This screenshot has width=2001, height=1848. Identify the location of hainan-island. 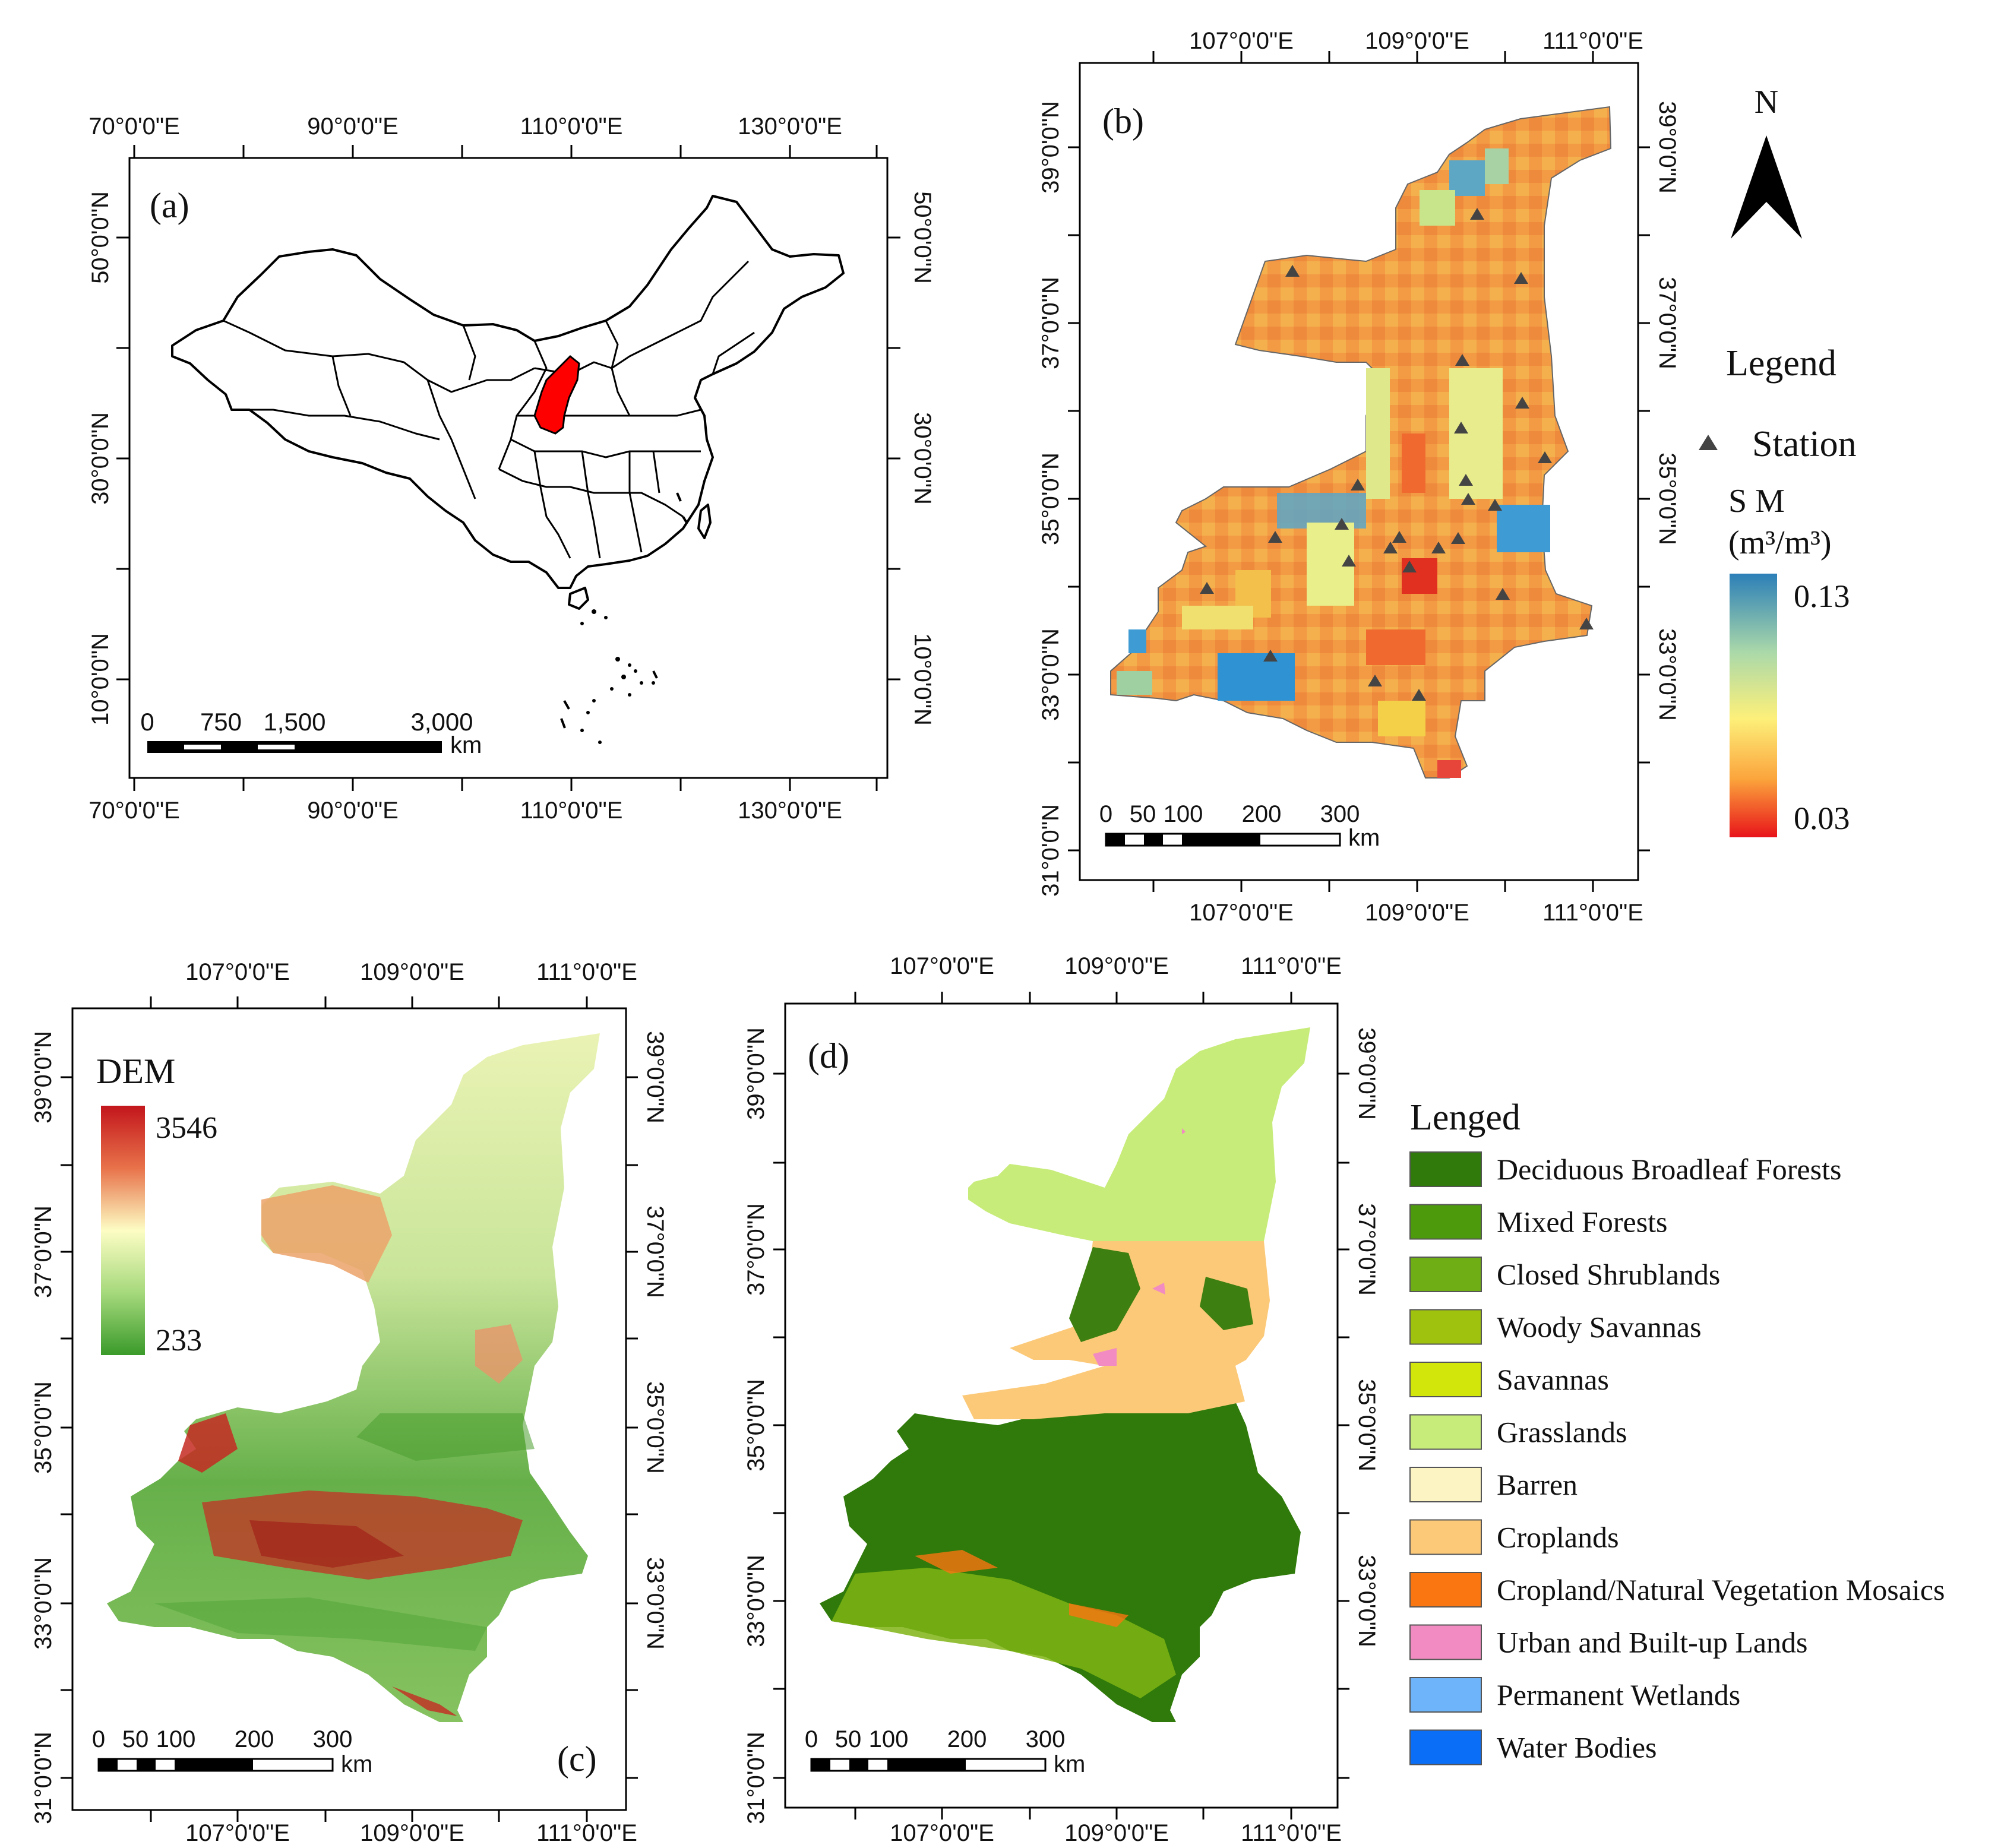
(578, 598).